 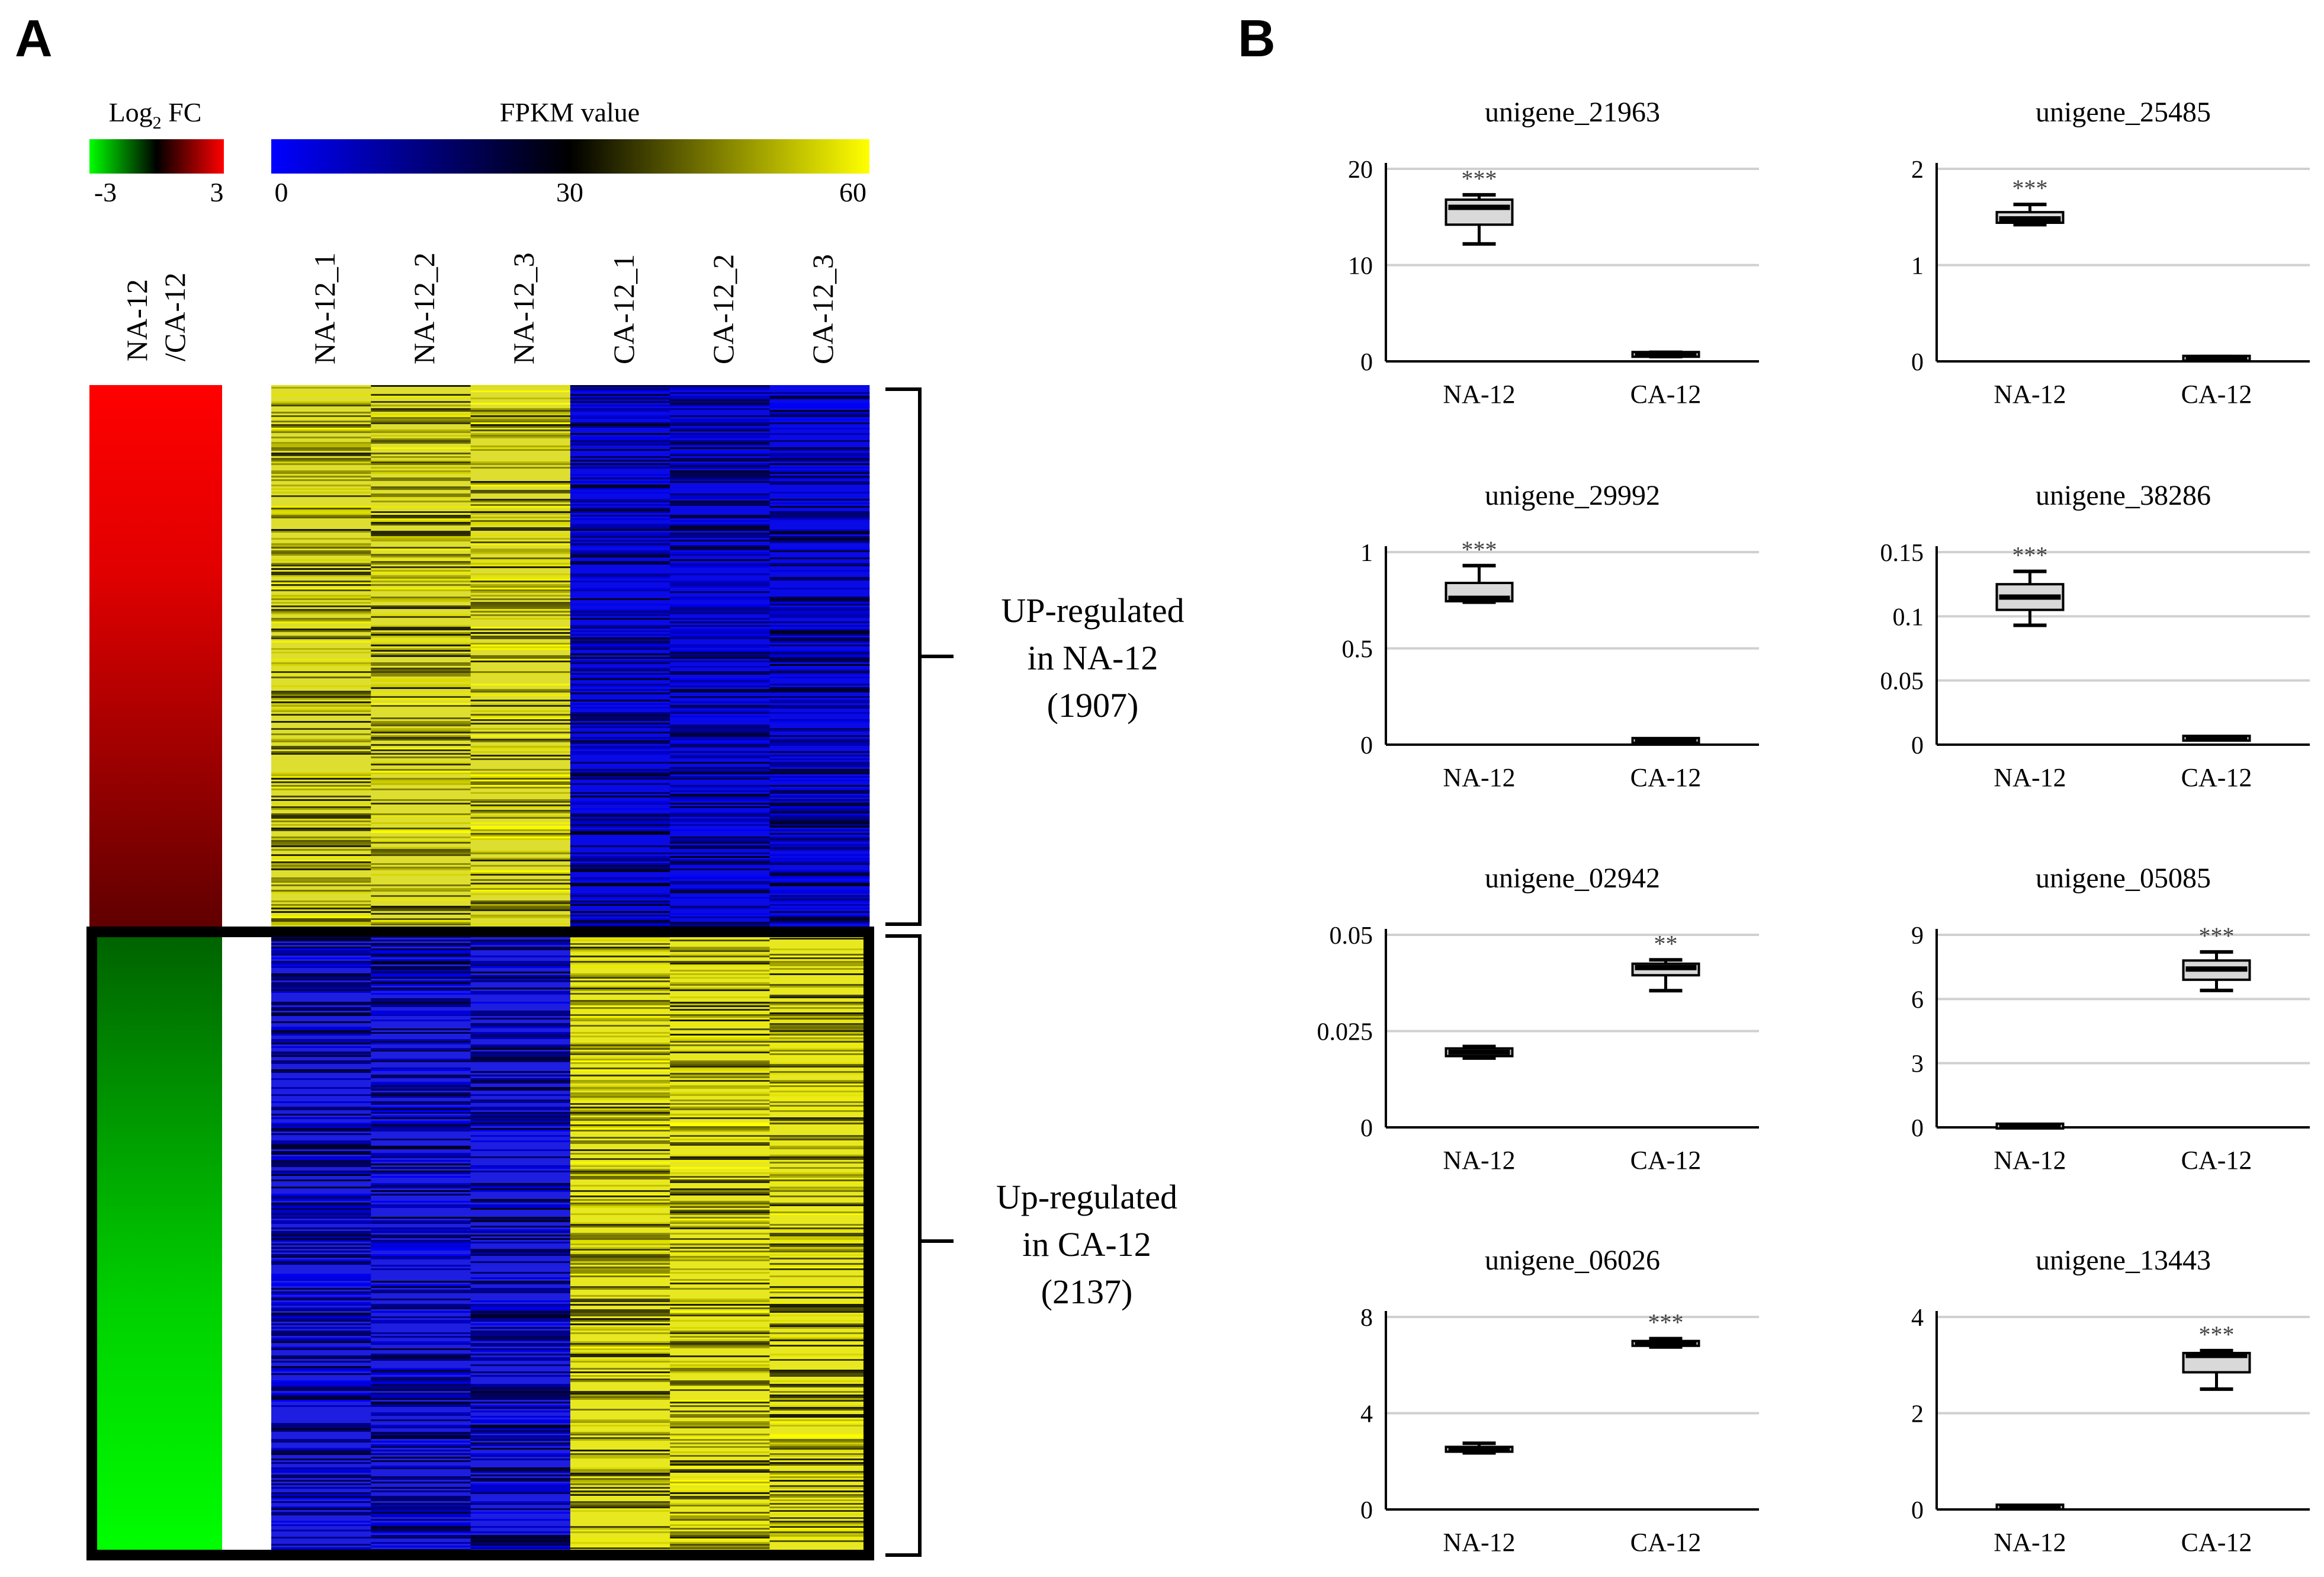 What do you see at coordinates (1918, 1414) in the screenshot?
I see `y-tick-label: 2` at bounding box center [1918, 1414].